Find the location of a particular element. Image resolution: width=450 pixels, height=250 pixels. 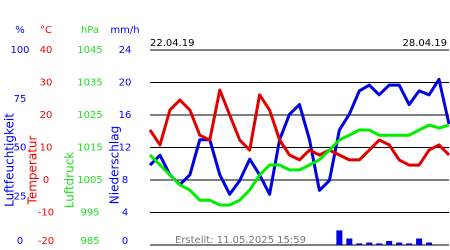

axis-title: Luftfeuchtigkeit is located at coordinates (10, 160).